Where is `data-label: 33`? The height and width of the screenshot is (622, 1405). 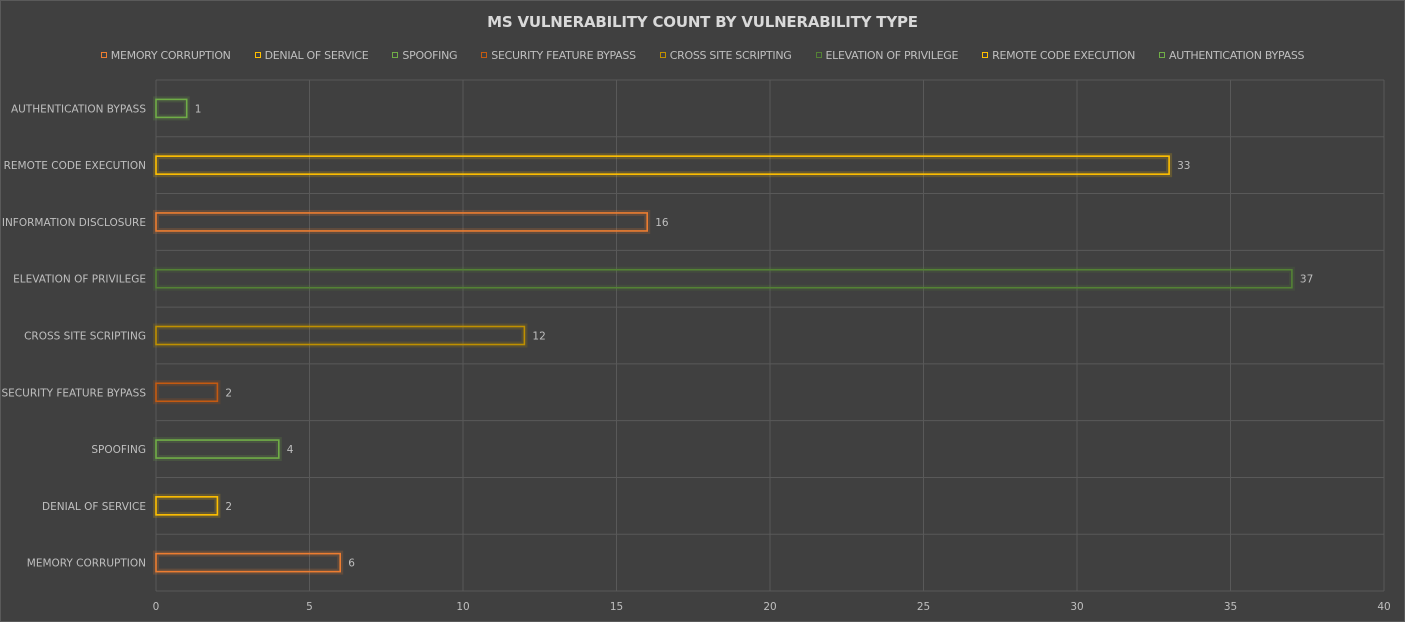
data-label: 33 is located at coordinates (1183, 166).